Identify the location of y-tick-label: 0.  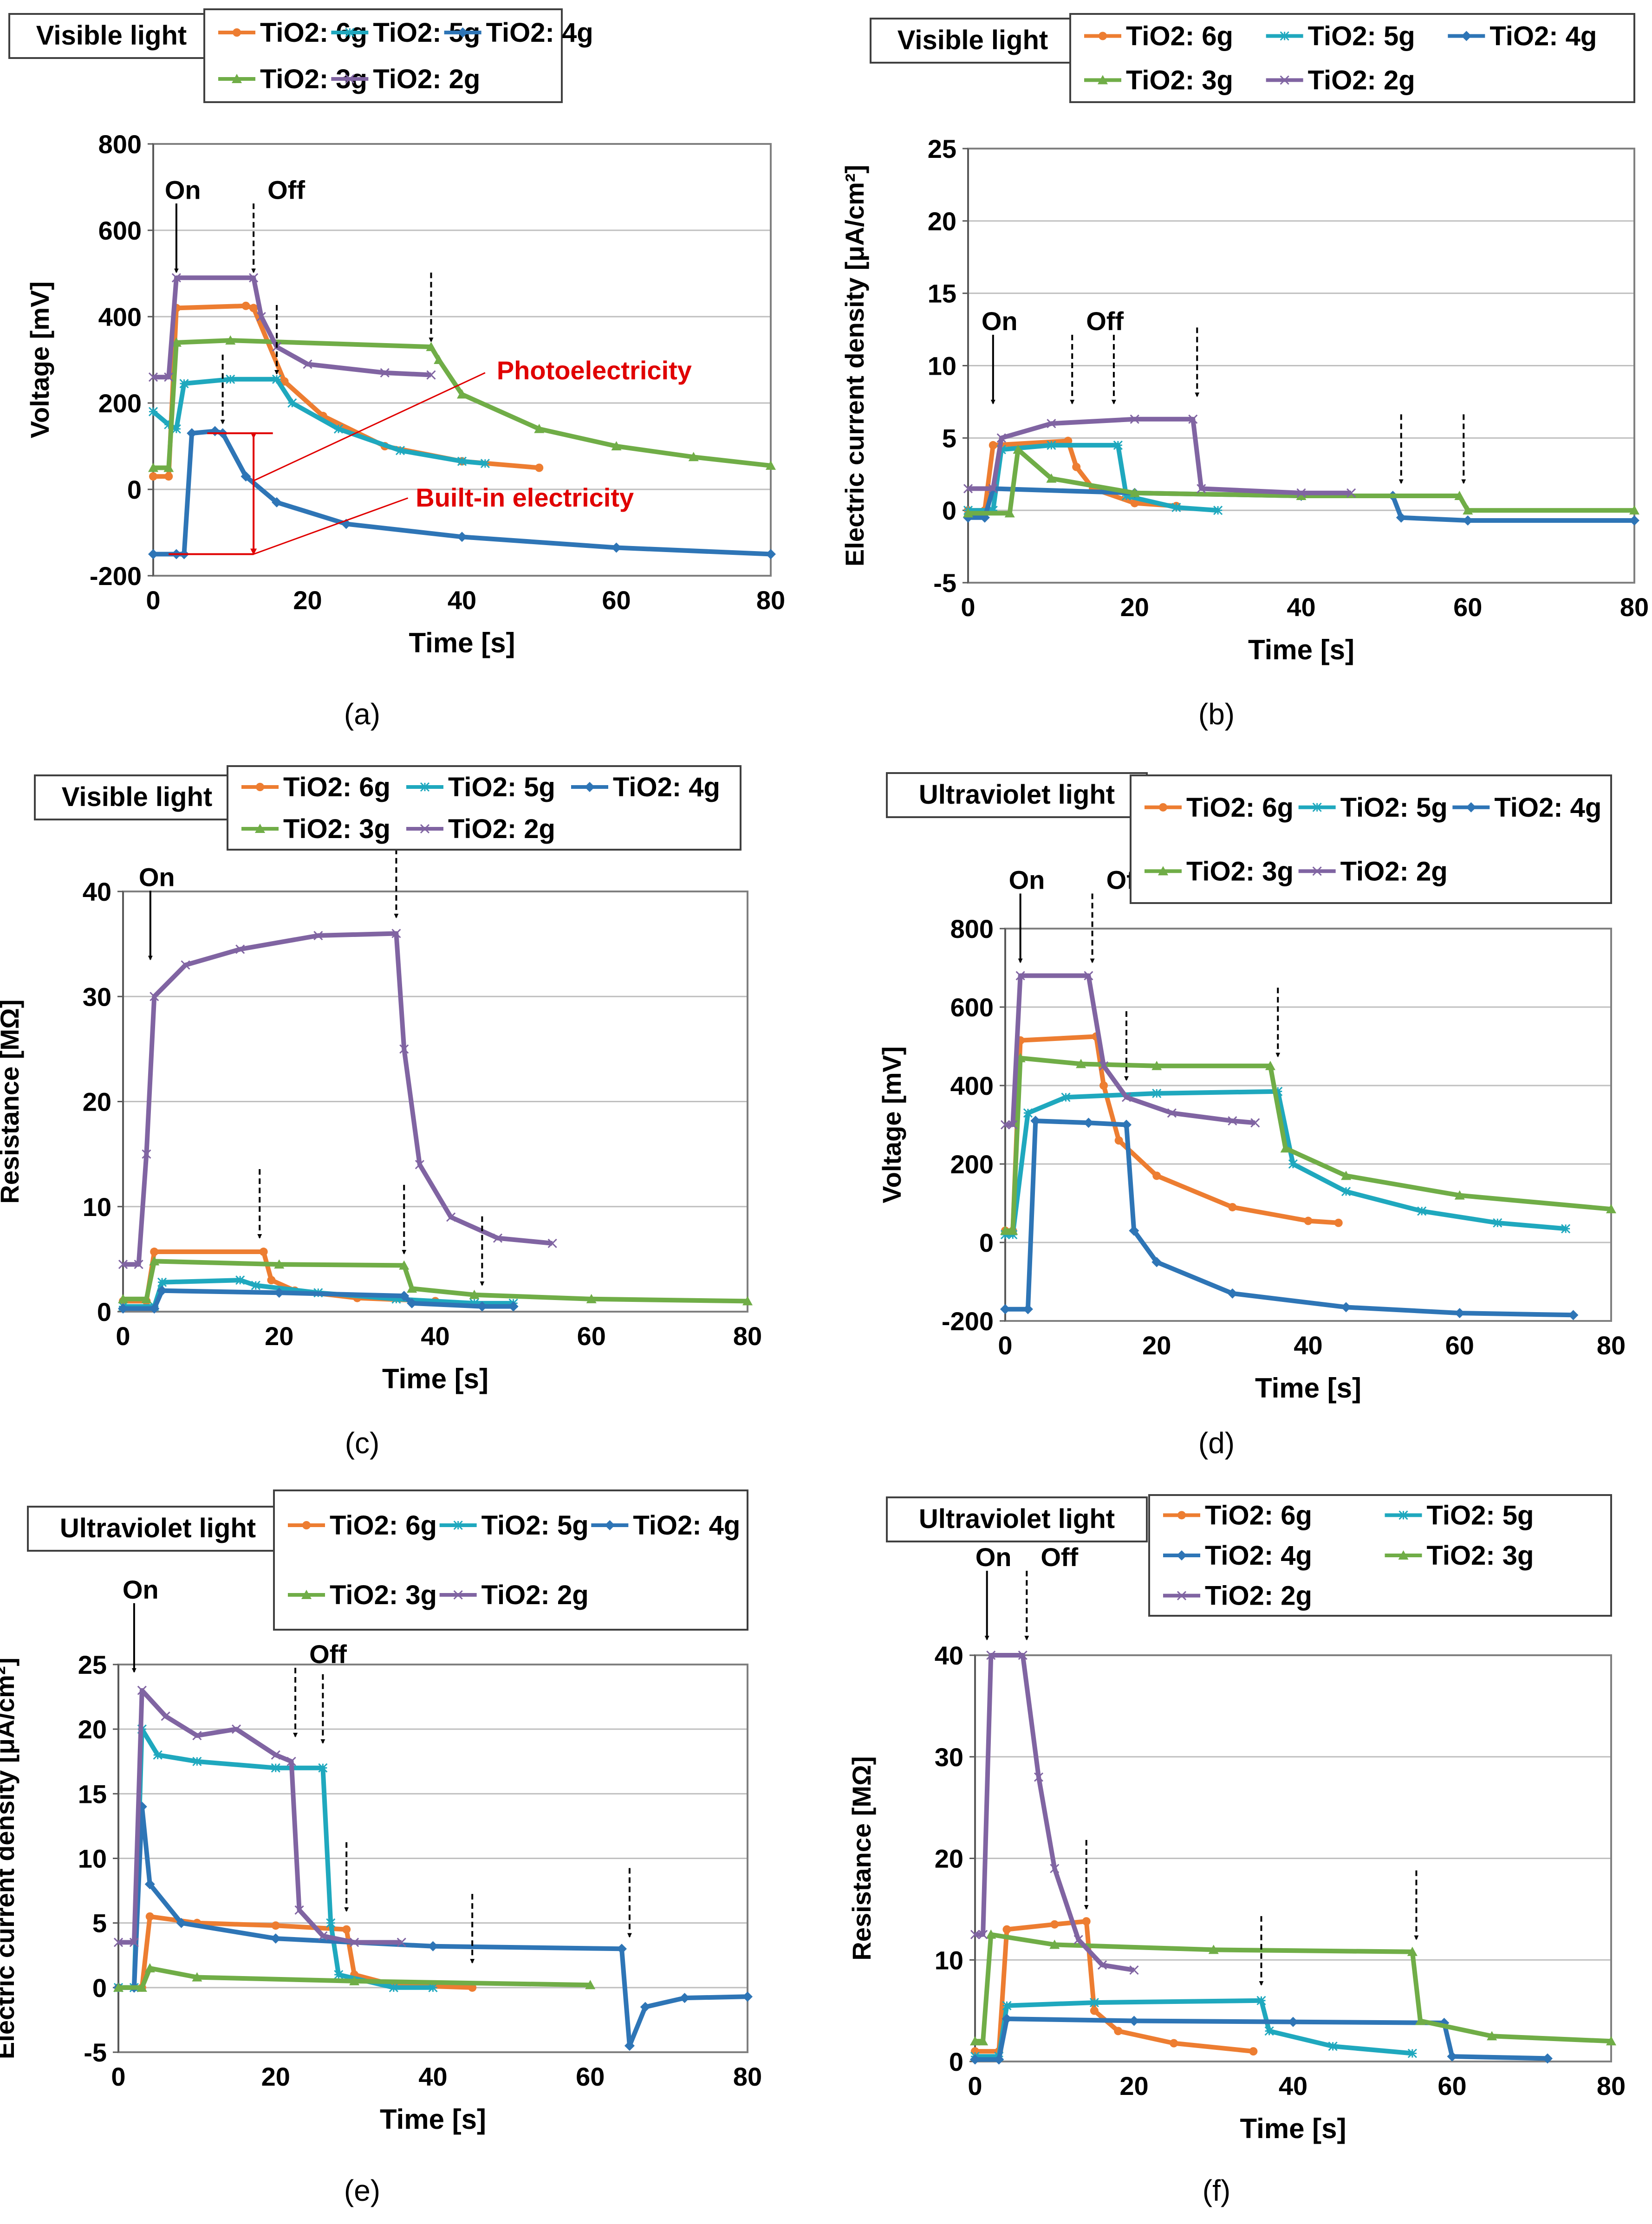
(949, 510).